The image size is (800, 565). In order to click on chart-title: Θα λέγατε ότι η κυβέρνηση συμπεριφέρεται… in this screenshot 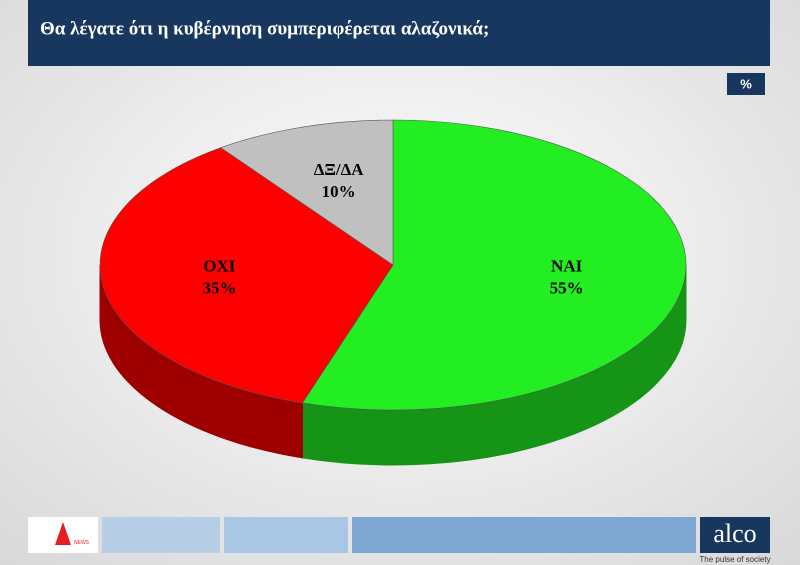, I will do `click(264, 28)`.